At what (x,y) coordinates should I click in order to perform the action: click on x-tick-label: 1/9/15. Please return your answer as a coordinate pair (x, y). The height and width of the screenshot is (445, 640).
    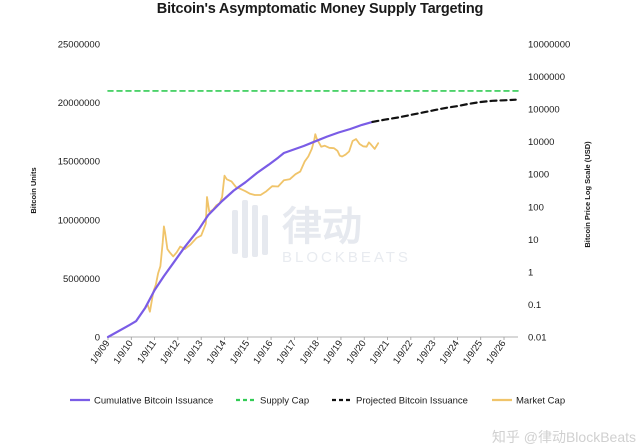
    Looking at the image, I should click on (240, 352).